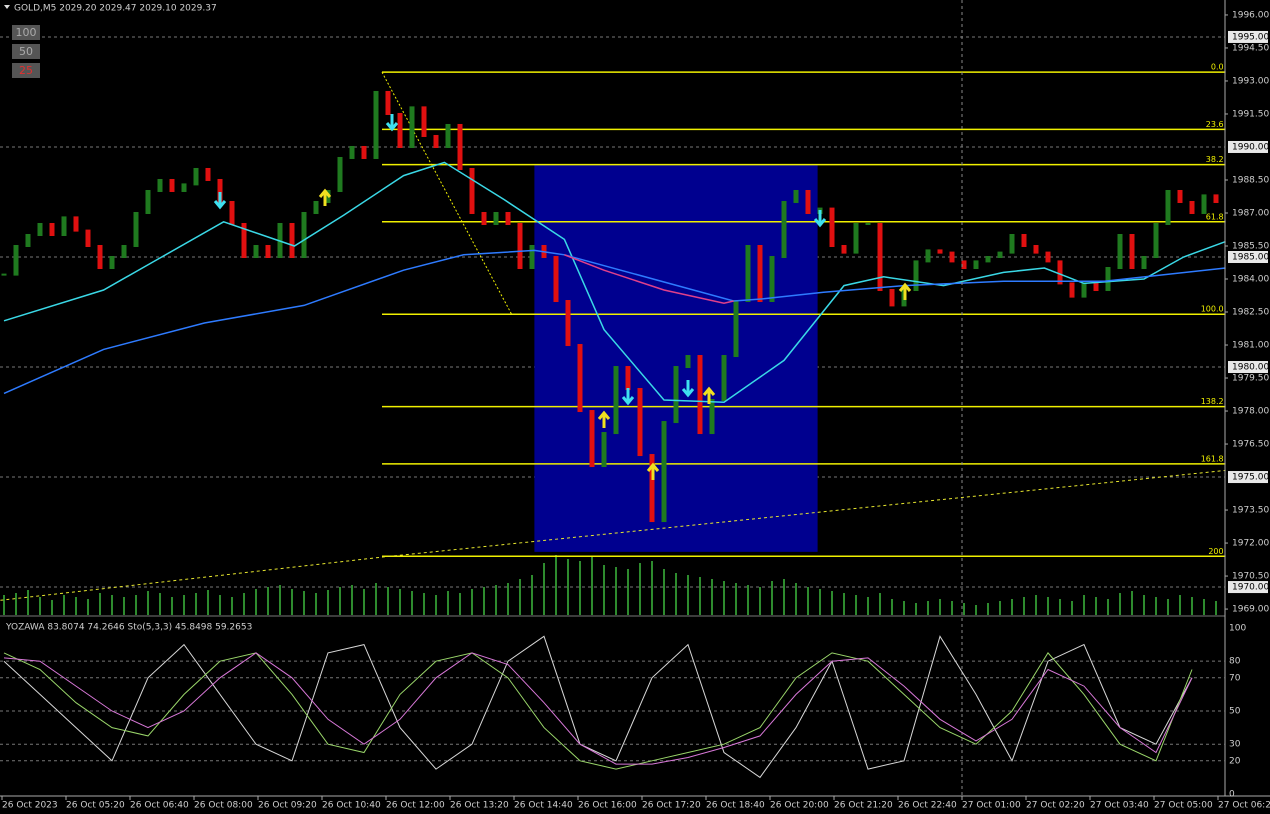  What do you see at coordinates (1250, 511) in the screenshot?
I see `y-tick-label: 1973.50` at bounding box center [1250, 511].